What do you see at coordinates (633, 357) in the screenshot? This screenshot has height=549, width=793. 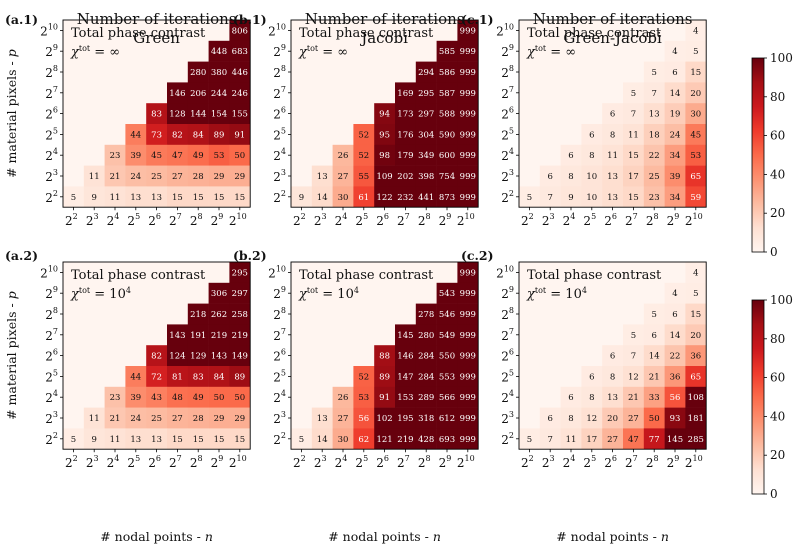 I see `cell-label: 7` at bounding box center [633, 357].